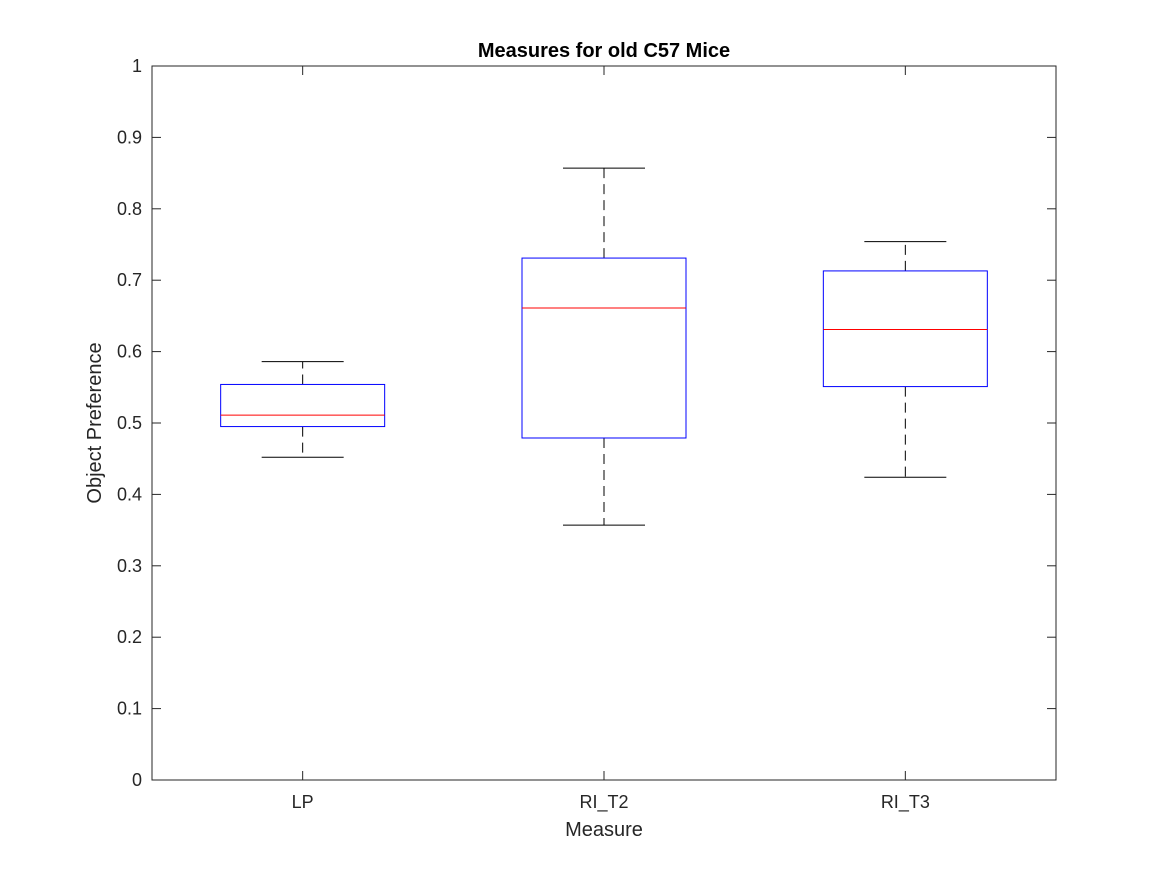  What do you see at coordinates (129, 494) in the screenshot?
I see `y-tick-label: 0.4` at bounding box center [129, 494].